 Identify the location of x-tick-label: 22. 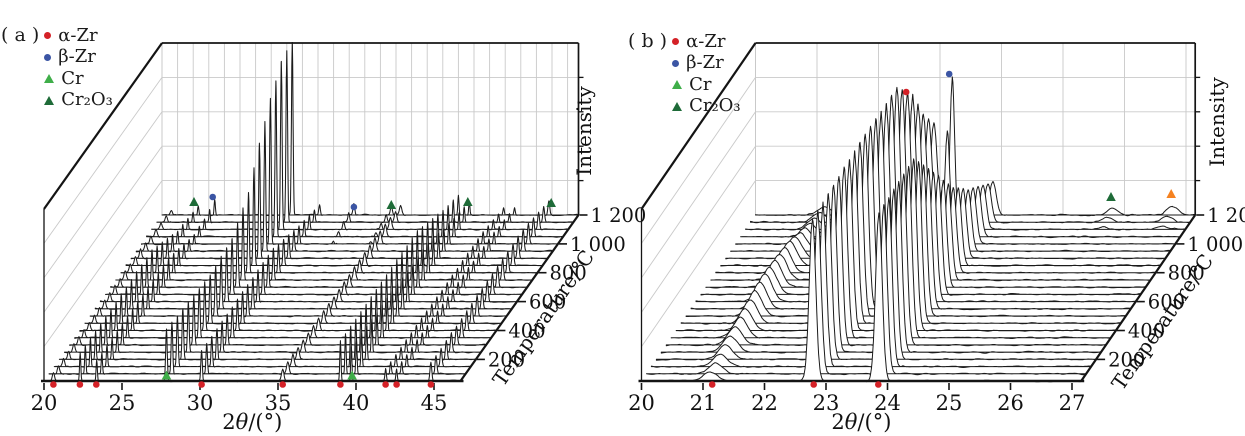
(764, 403).